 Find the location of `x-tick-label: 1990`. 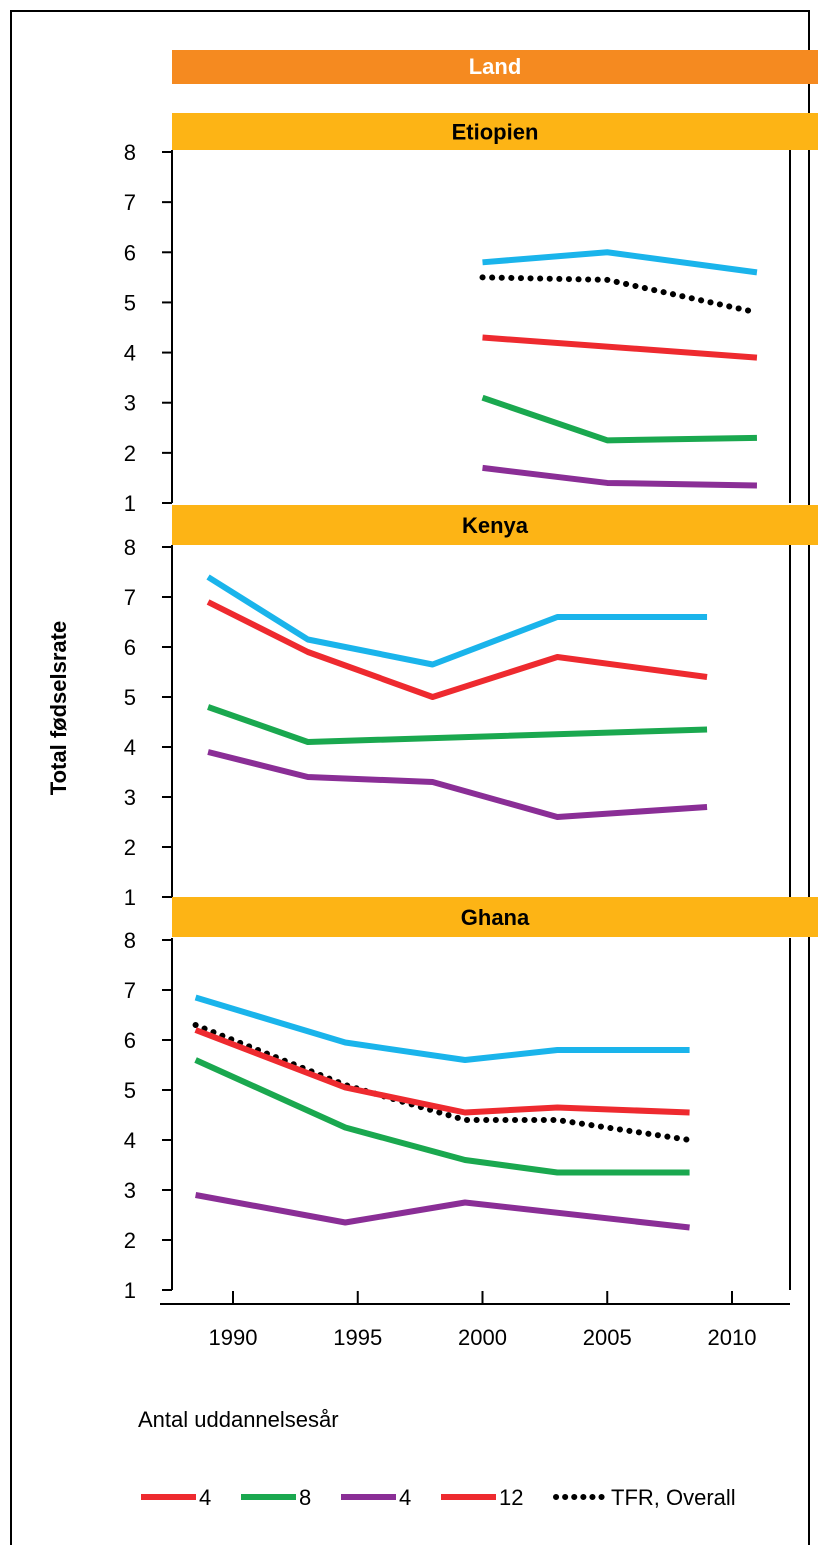

x-tick-label: 1990 is located at coordinates (233, 1337).